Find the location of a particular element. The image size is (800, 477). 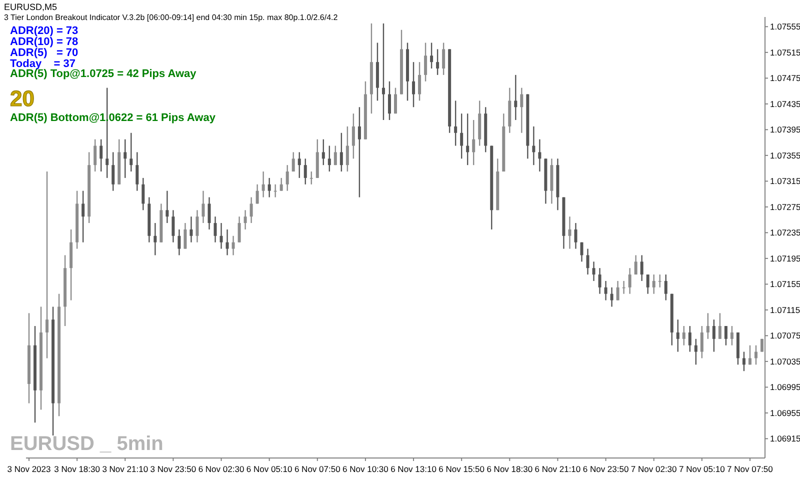

x-tick-label: 6 Nov 05:10 is located at coordinates (269, 469).